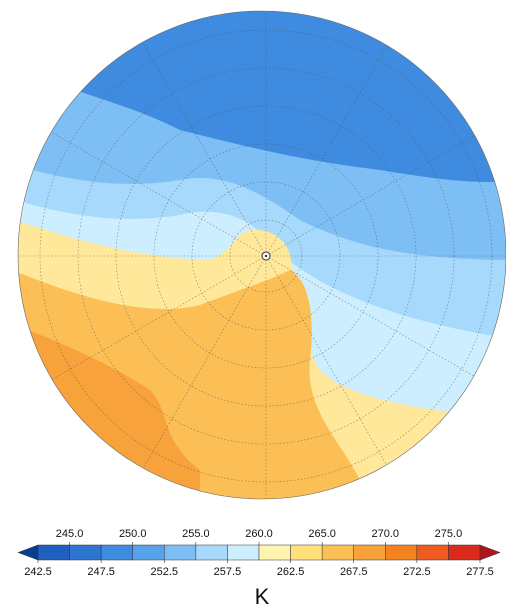 Image resolution: width=506 pixels, height=614 pixels. What do you see at coordinates (228, 572) in the screenshot?
I see `colorbar-label: 257.5` at bounding box center [228, 572].